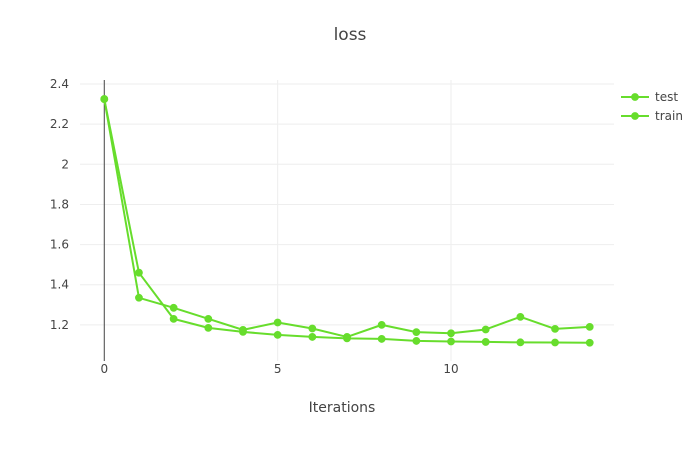  I want to click on y-tick-label: 2.4, so click(59, 84).